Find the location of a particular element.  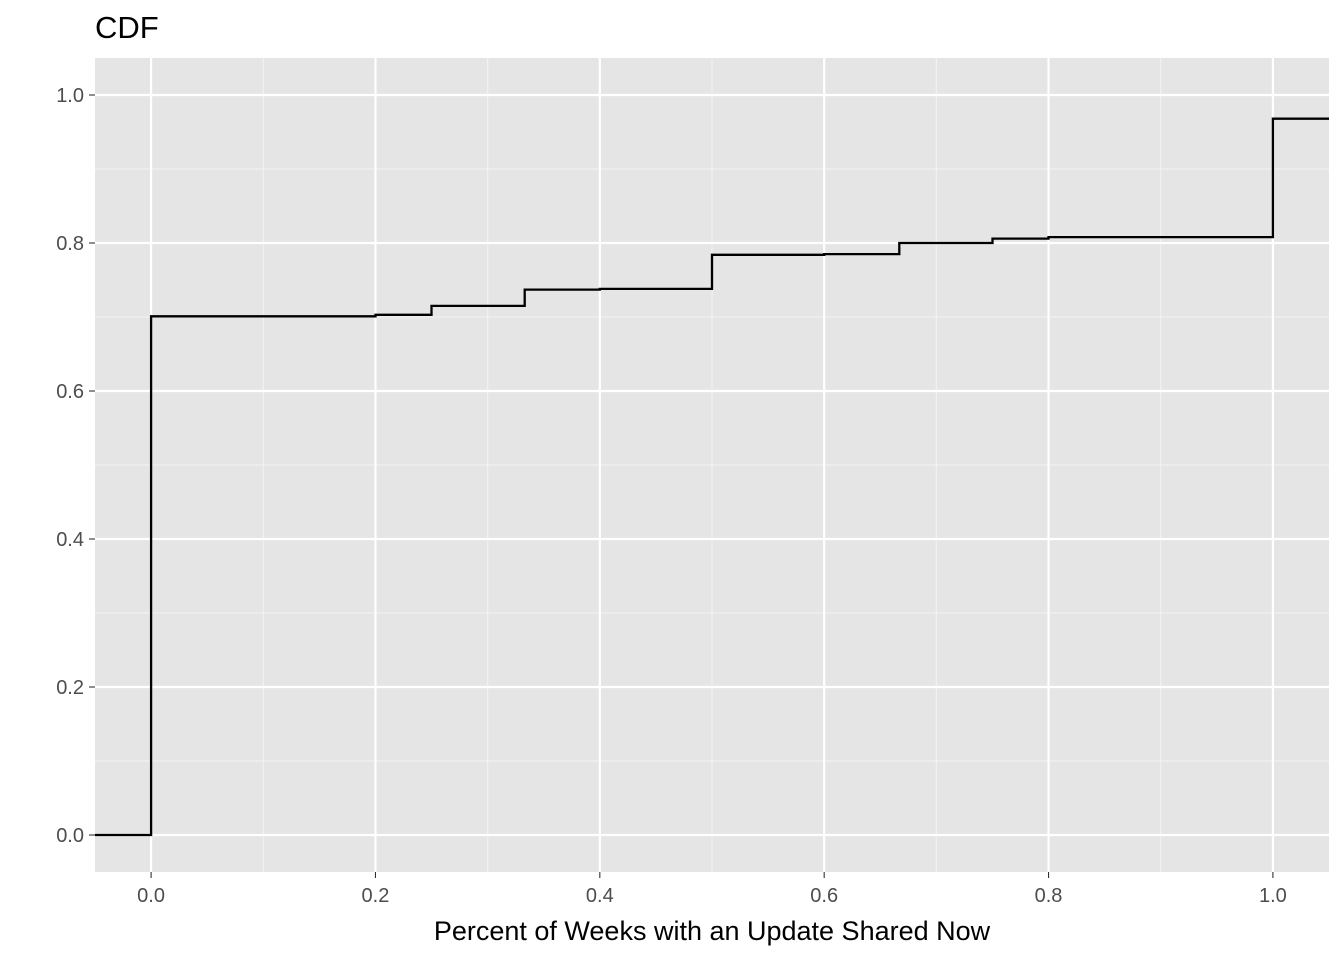

y-tick-label: 1.0 is located at coordinates (70, 96).